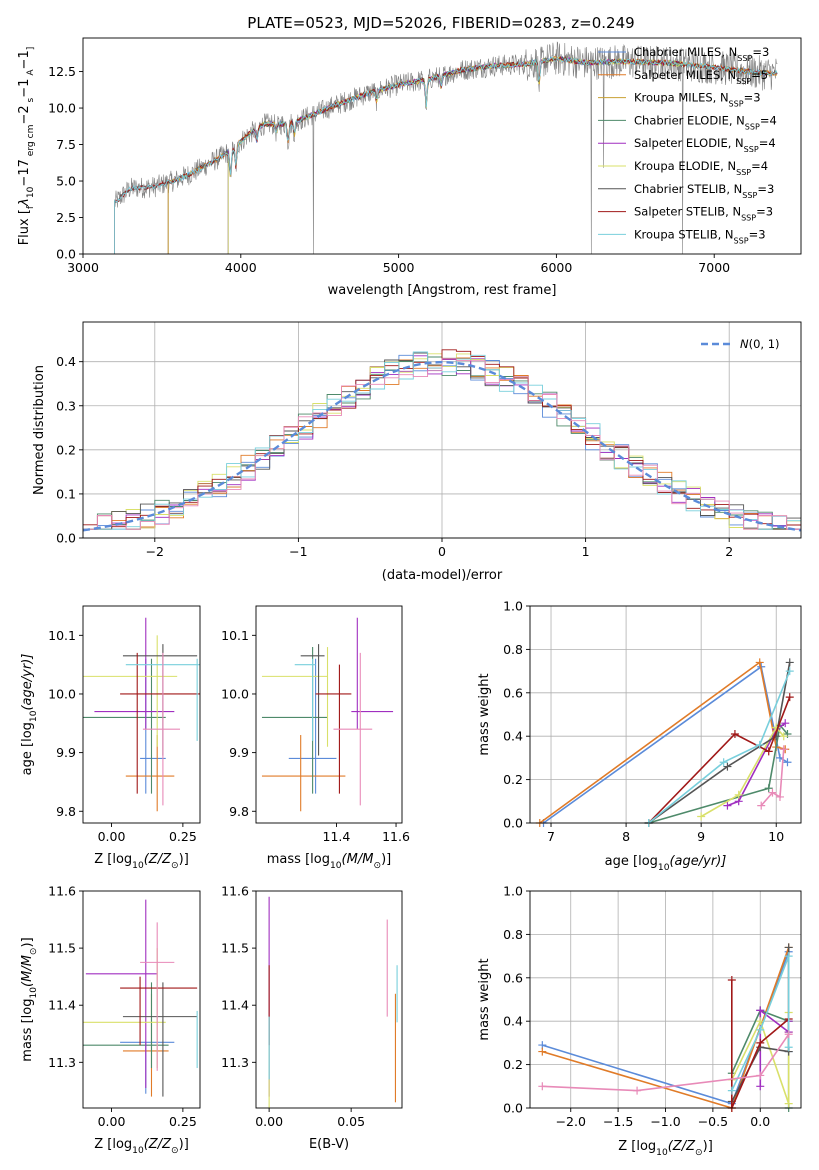  Describe the element at coordinates (764, 212) in the screenshot. I see `legend-entry-part: =3` at that location.